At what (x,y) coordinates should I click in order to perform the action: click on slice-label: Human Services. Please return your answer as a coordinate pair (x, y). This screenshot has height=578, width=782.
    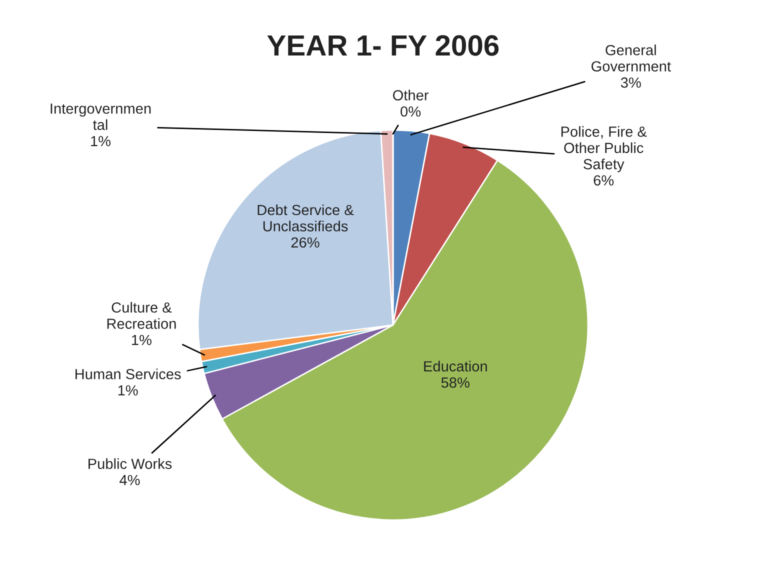
    Looking at the image, I should click on (128, 374).